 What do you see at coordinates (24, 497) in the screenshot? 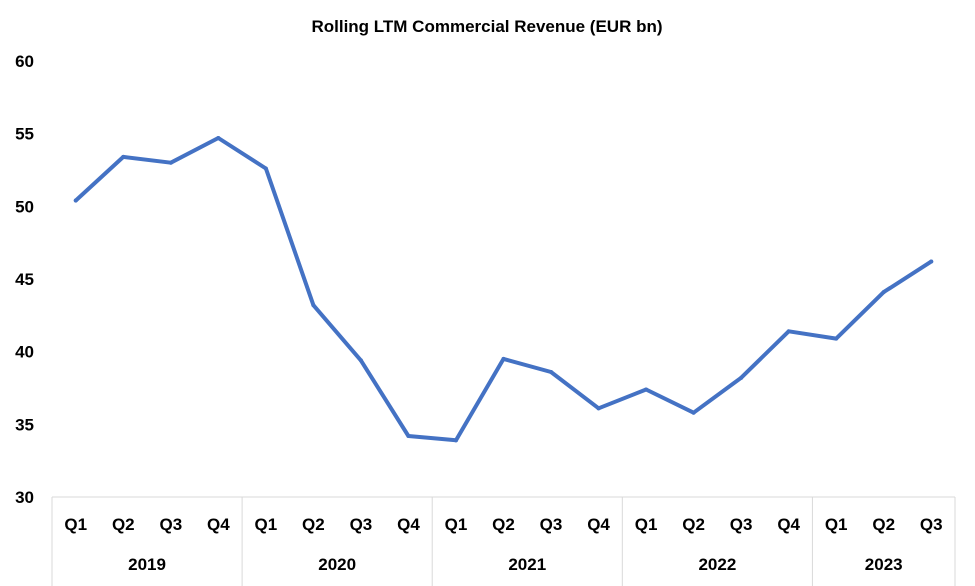
I see `y-tick-label: 30` at bounding box center [24, 497].